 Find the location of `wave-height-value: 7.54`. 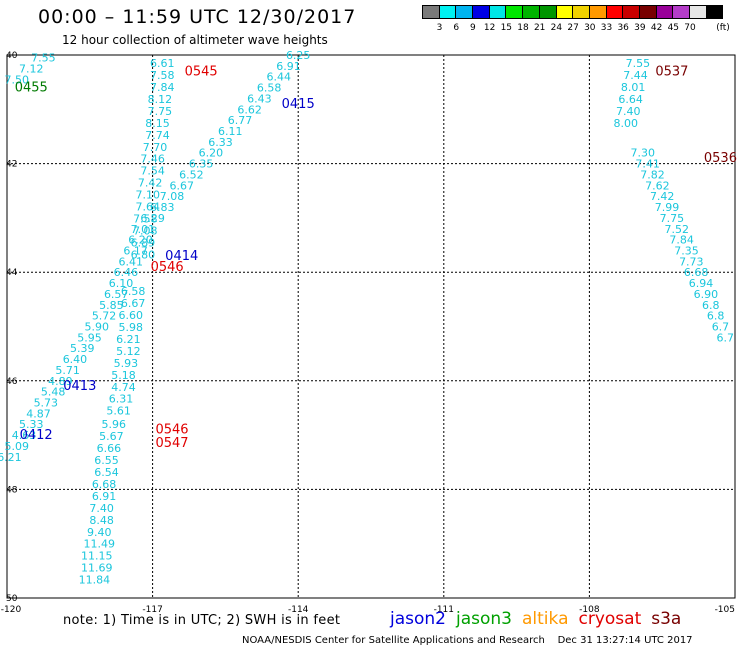

wave-height-value: 7.54 is located at coordinates (152, 171).